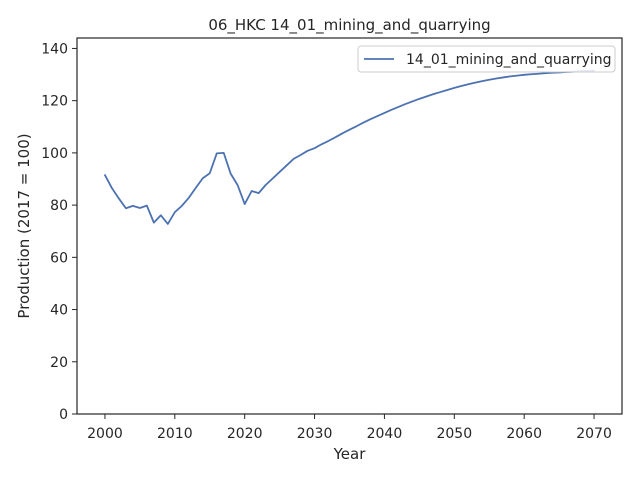 The height and width of the screenshot is (480, 640). Describe the element at coordinates (509, 60) in the screenshot. I see `legend-entry: 14_01_mining_and_quarrying` at that location.